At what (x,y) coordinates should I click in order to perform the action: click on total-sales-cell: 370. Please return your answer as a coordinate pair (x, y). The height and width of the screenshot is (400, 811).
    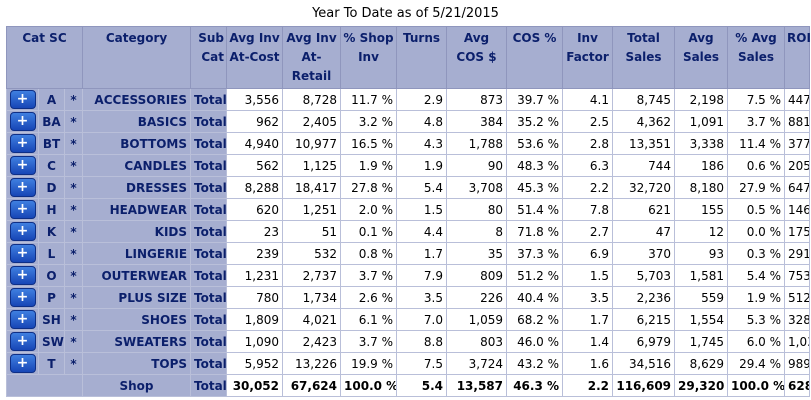
    Looking at the image, I should click on (644, 253).